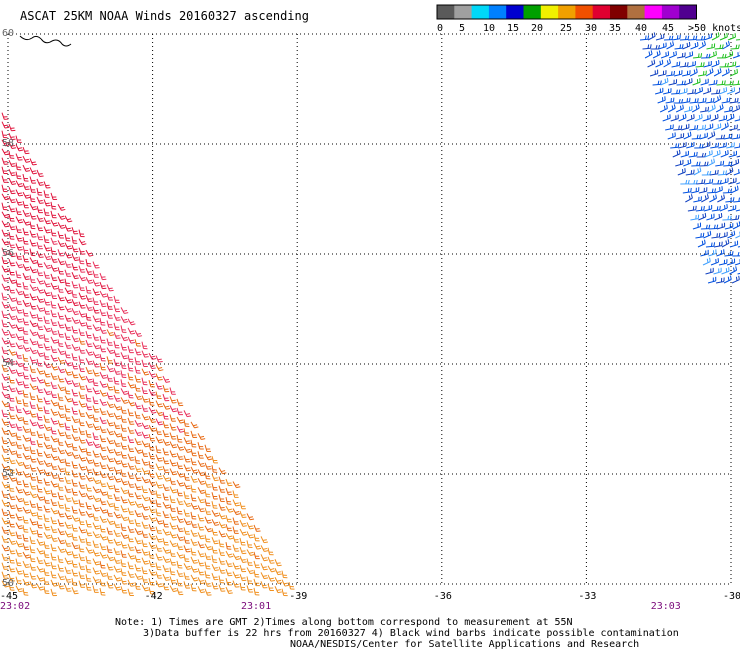 This screenshot has height=650, width=740. I want to click on legend-label: 45, so click(668, 28).